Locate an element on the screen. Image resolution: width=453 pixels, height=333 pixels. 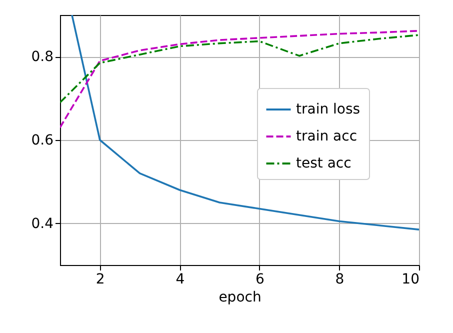
legend-label: test acc is located at coordinates (324, 164).